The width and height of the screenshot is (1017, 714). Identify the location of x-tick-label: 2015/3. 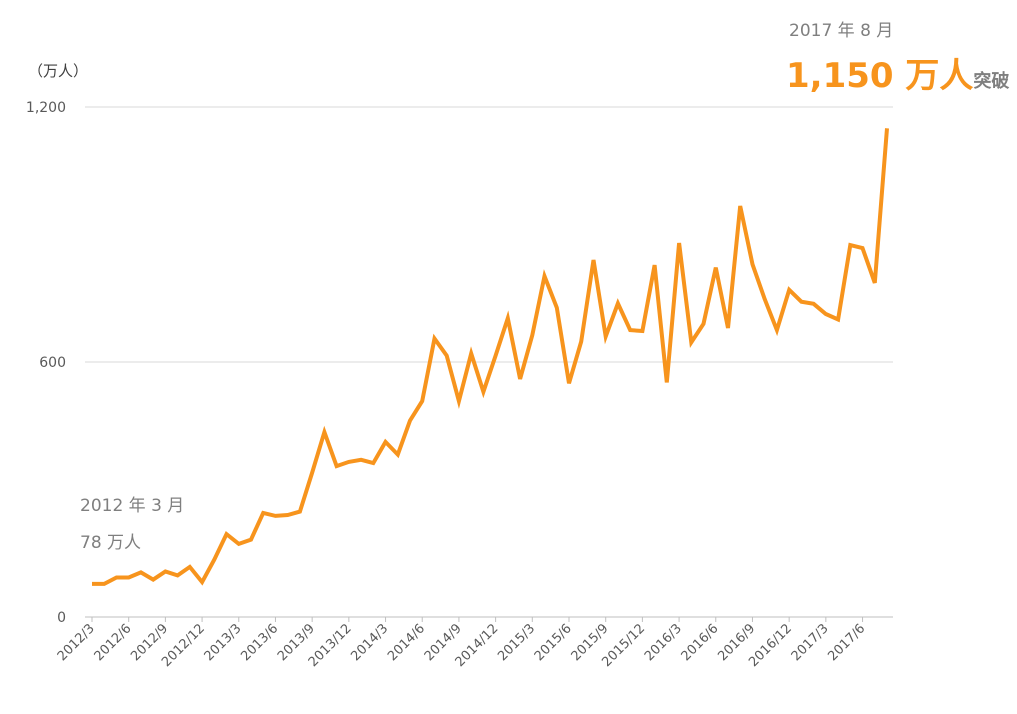
(516, 642).